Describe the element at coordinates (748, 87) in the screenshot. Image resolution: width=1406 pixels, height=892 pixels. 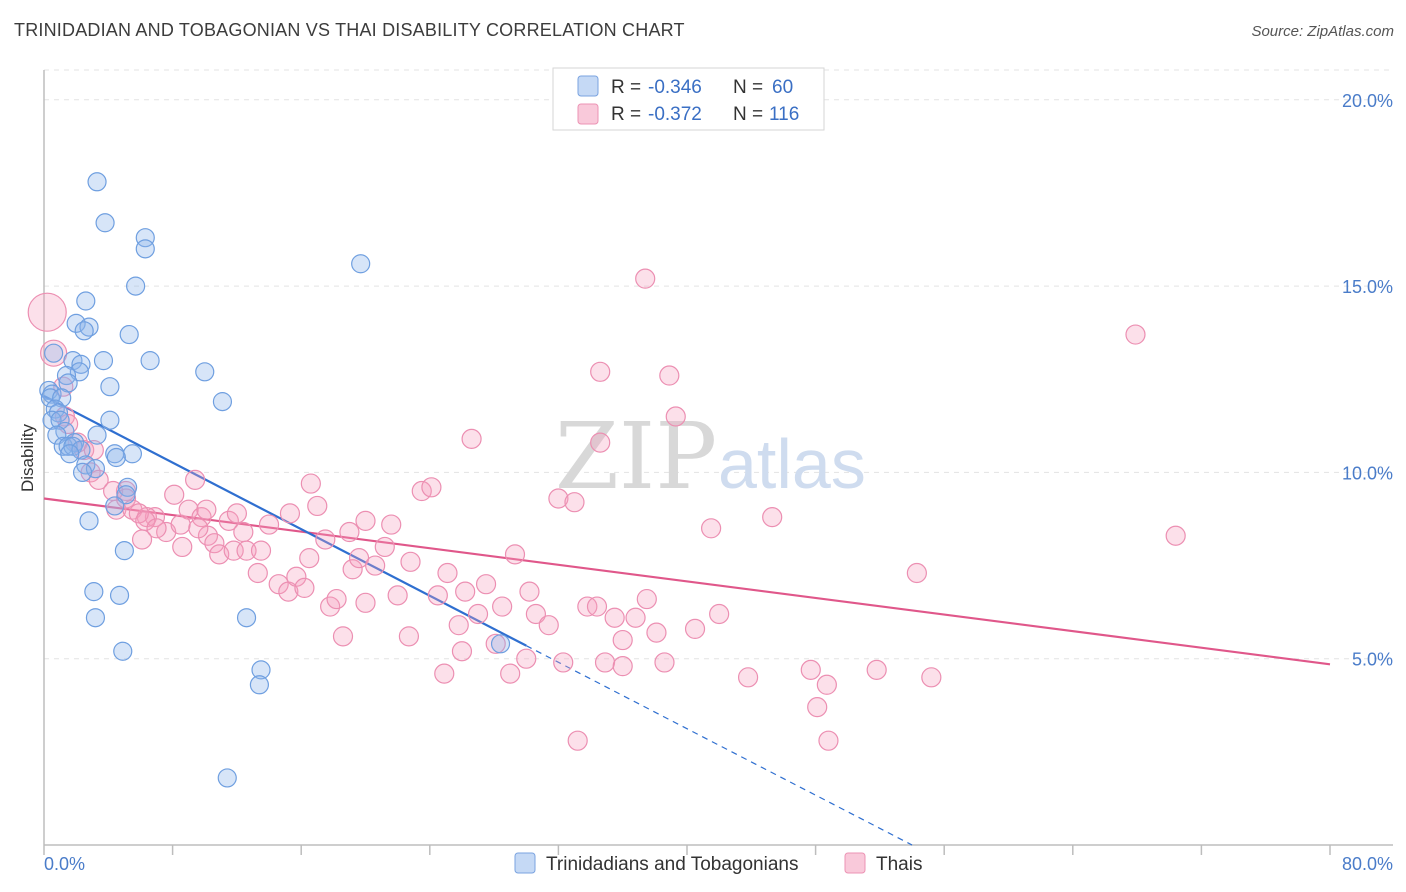
I see `legend-n-label-1: N =` at that location.